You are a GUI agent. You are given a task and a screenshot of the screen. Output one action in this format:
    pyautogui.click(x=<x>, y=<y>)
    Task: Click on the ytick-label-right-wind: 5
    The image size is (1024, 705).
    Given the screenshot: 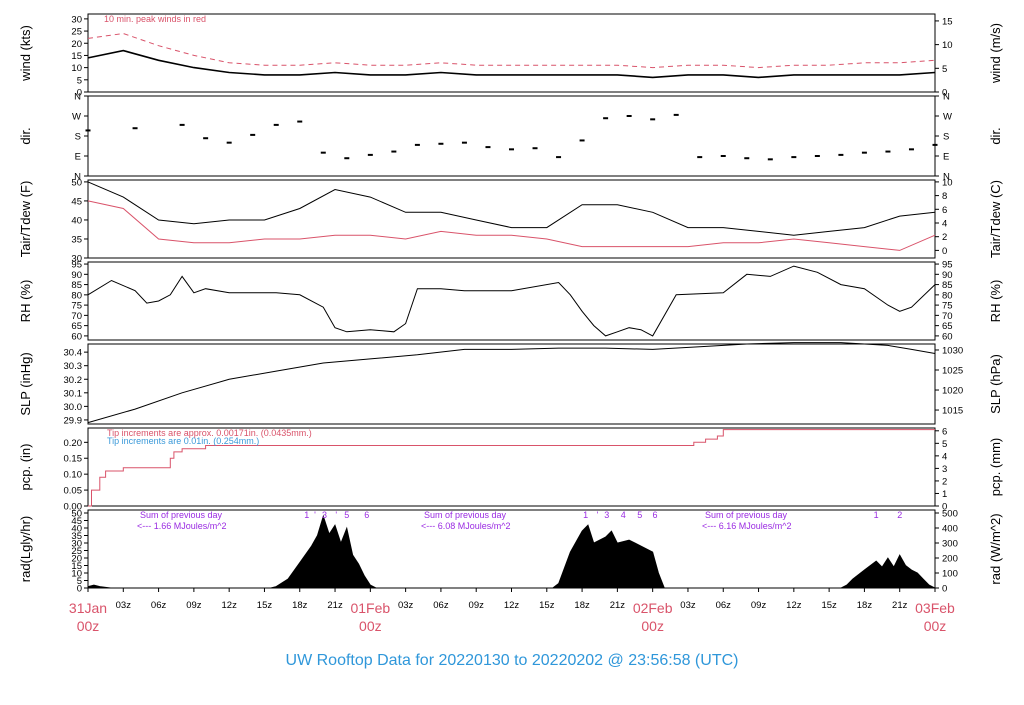 What is the action you would take?
    pyautogui.click(x=944, y=69)
    